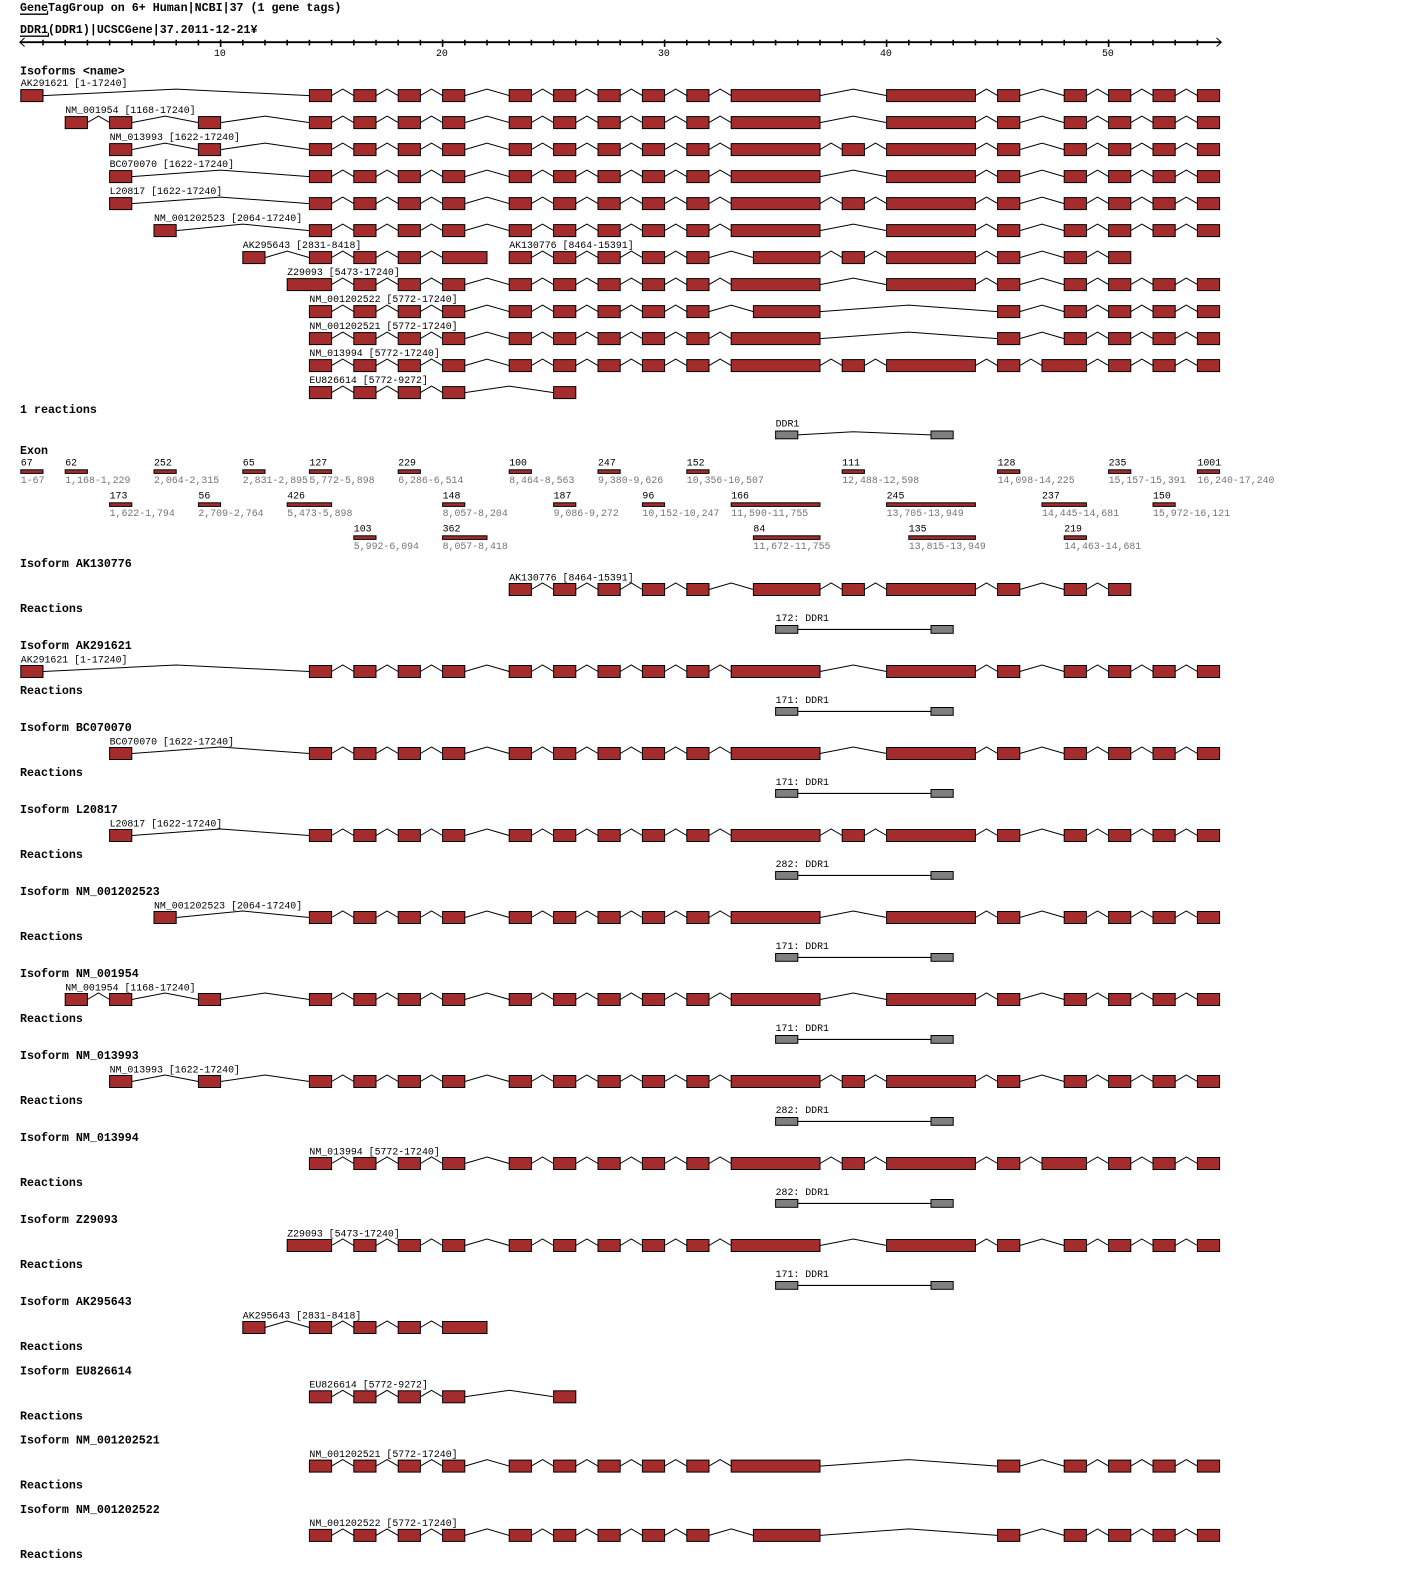  What do you see at coordinates (880, 480) in the screenshot?
I see `svg-text: 12,488-12,598` at bounding box center [880, 480].